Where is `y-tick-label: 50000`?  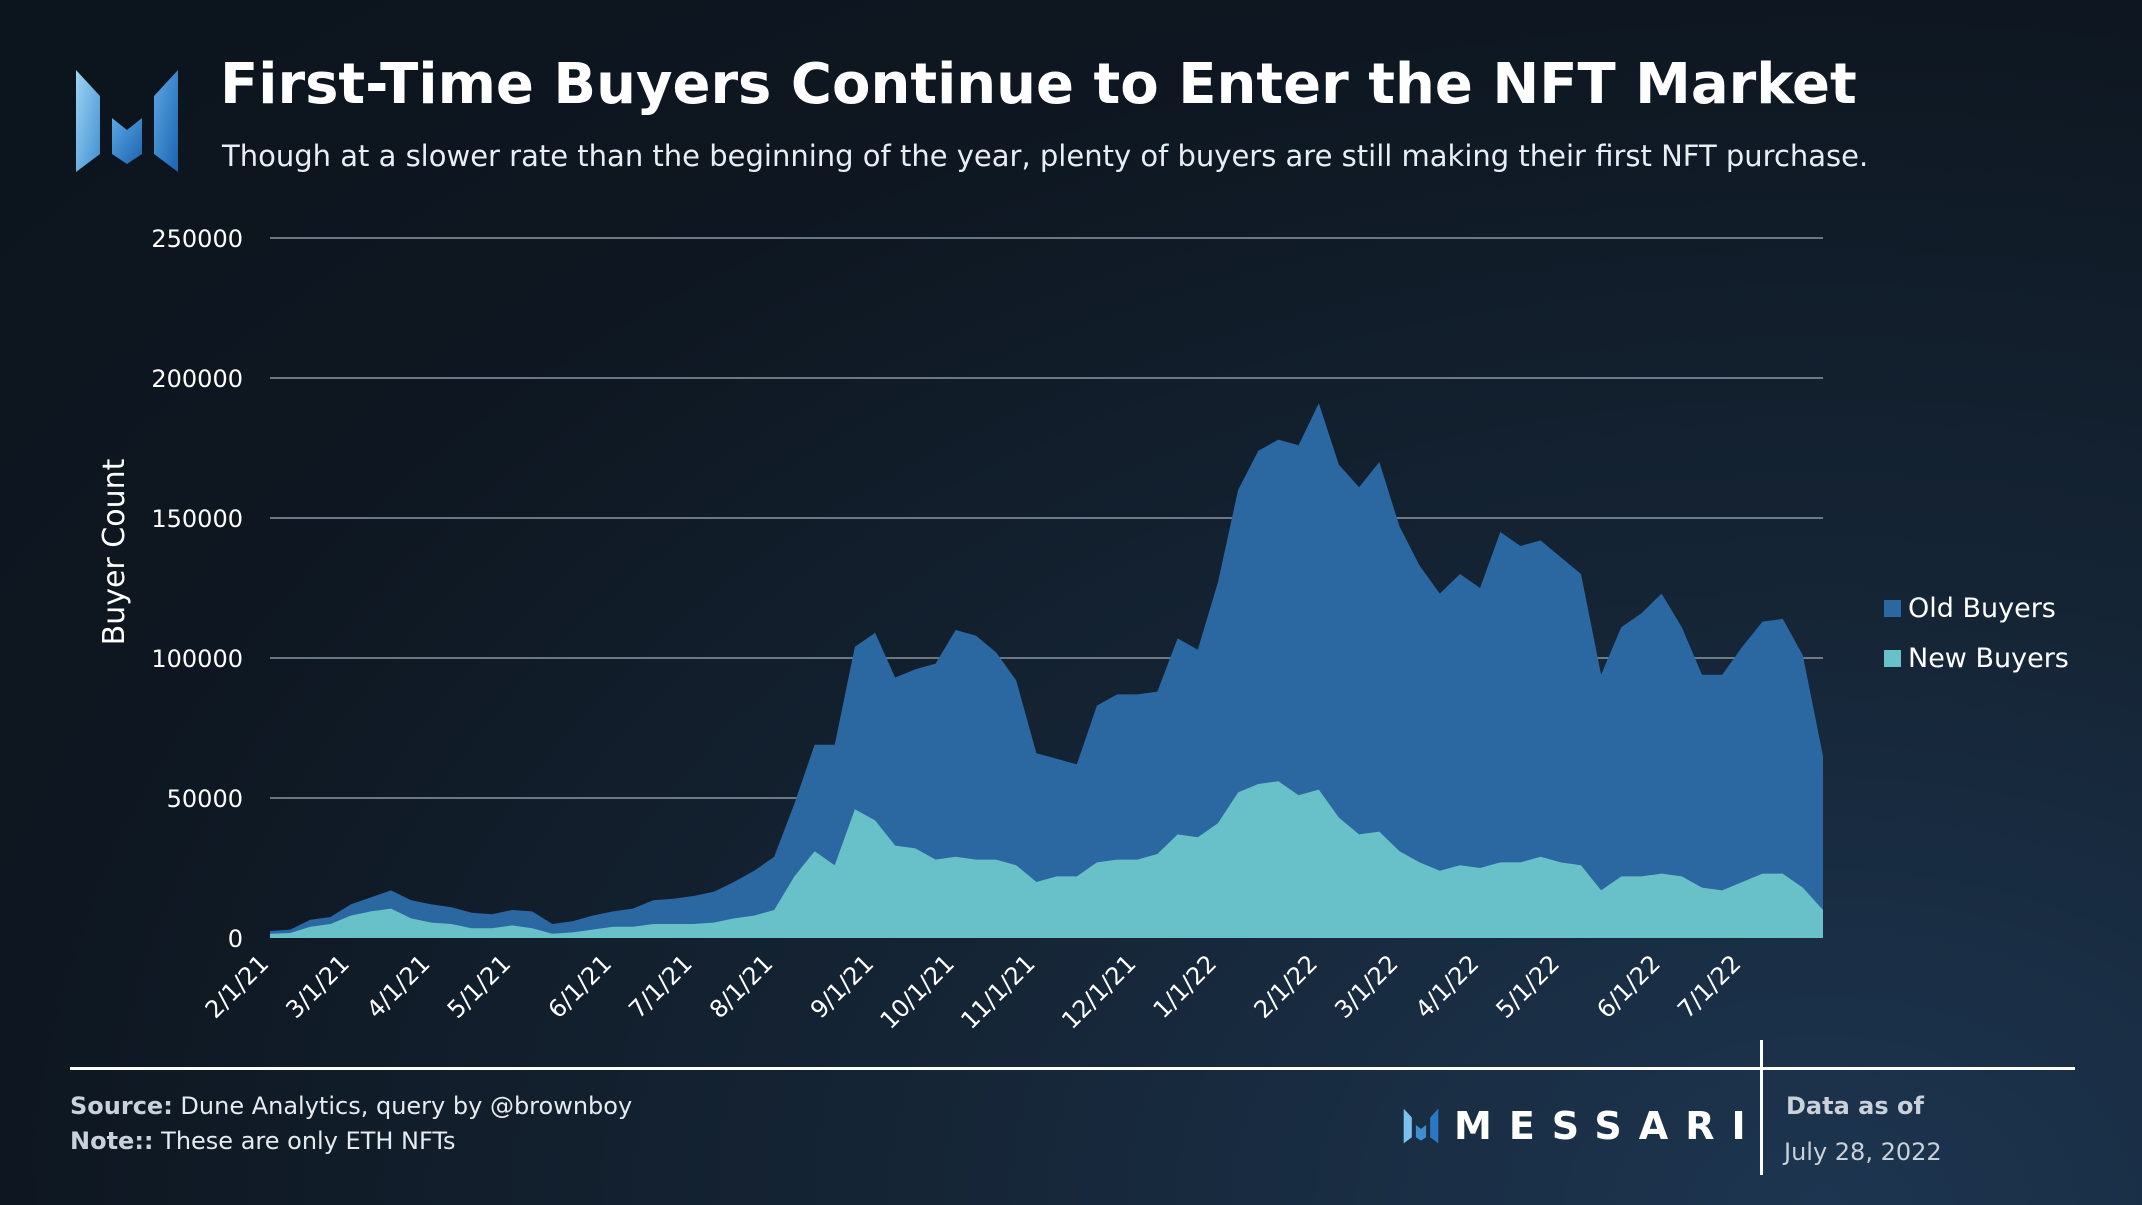
y-tick-label: 50000 is located at coordinates (205, 799).